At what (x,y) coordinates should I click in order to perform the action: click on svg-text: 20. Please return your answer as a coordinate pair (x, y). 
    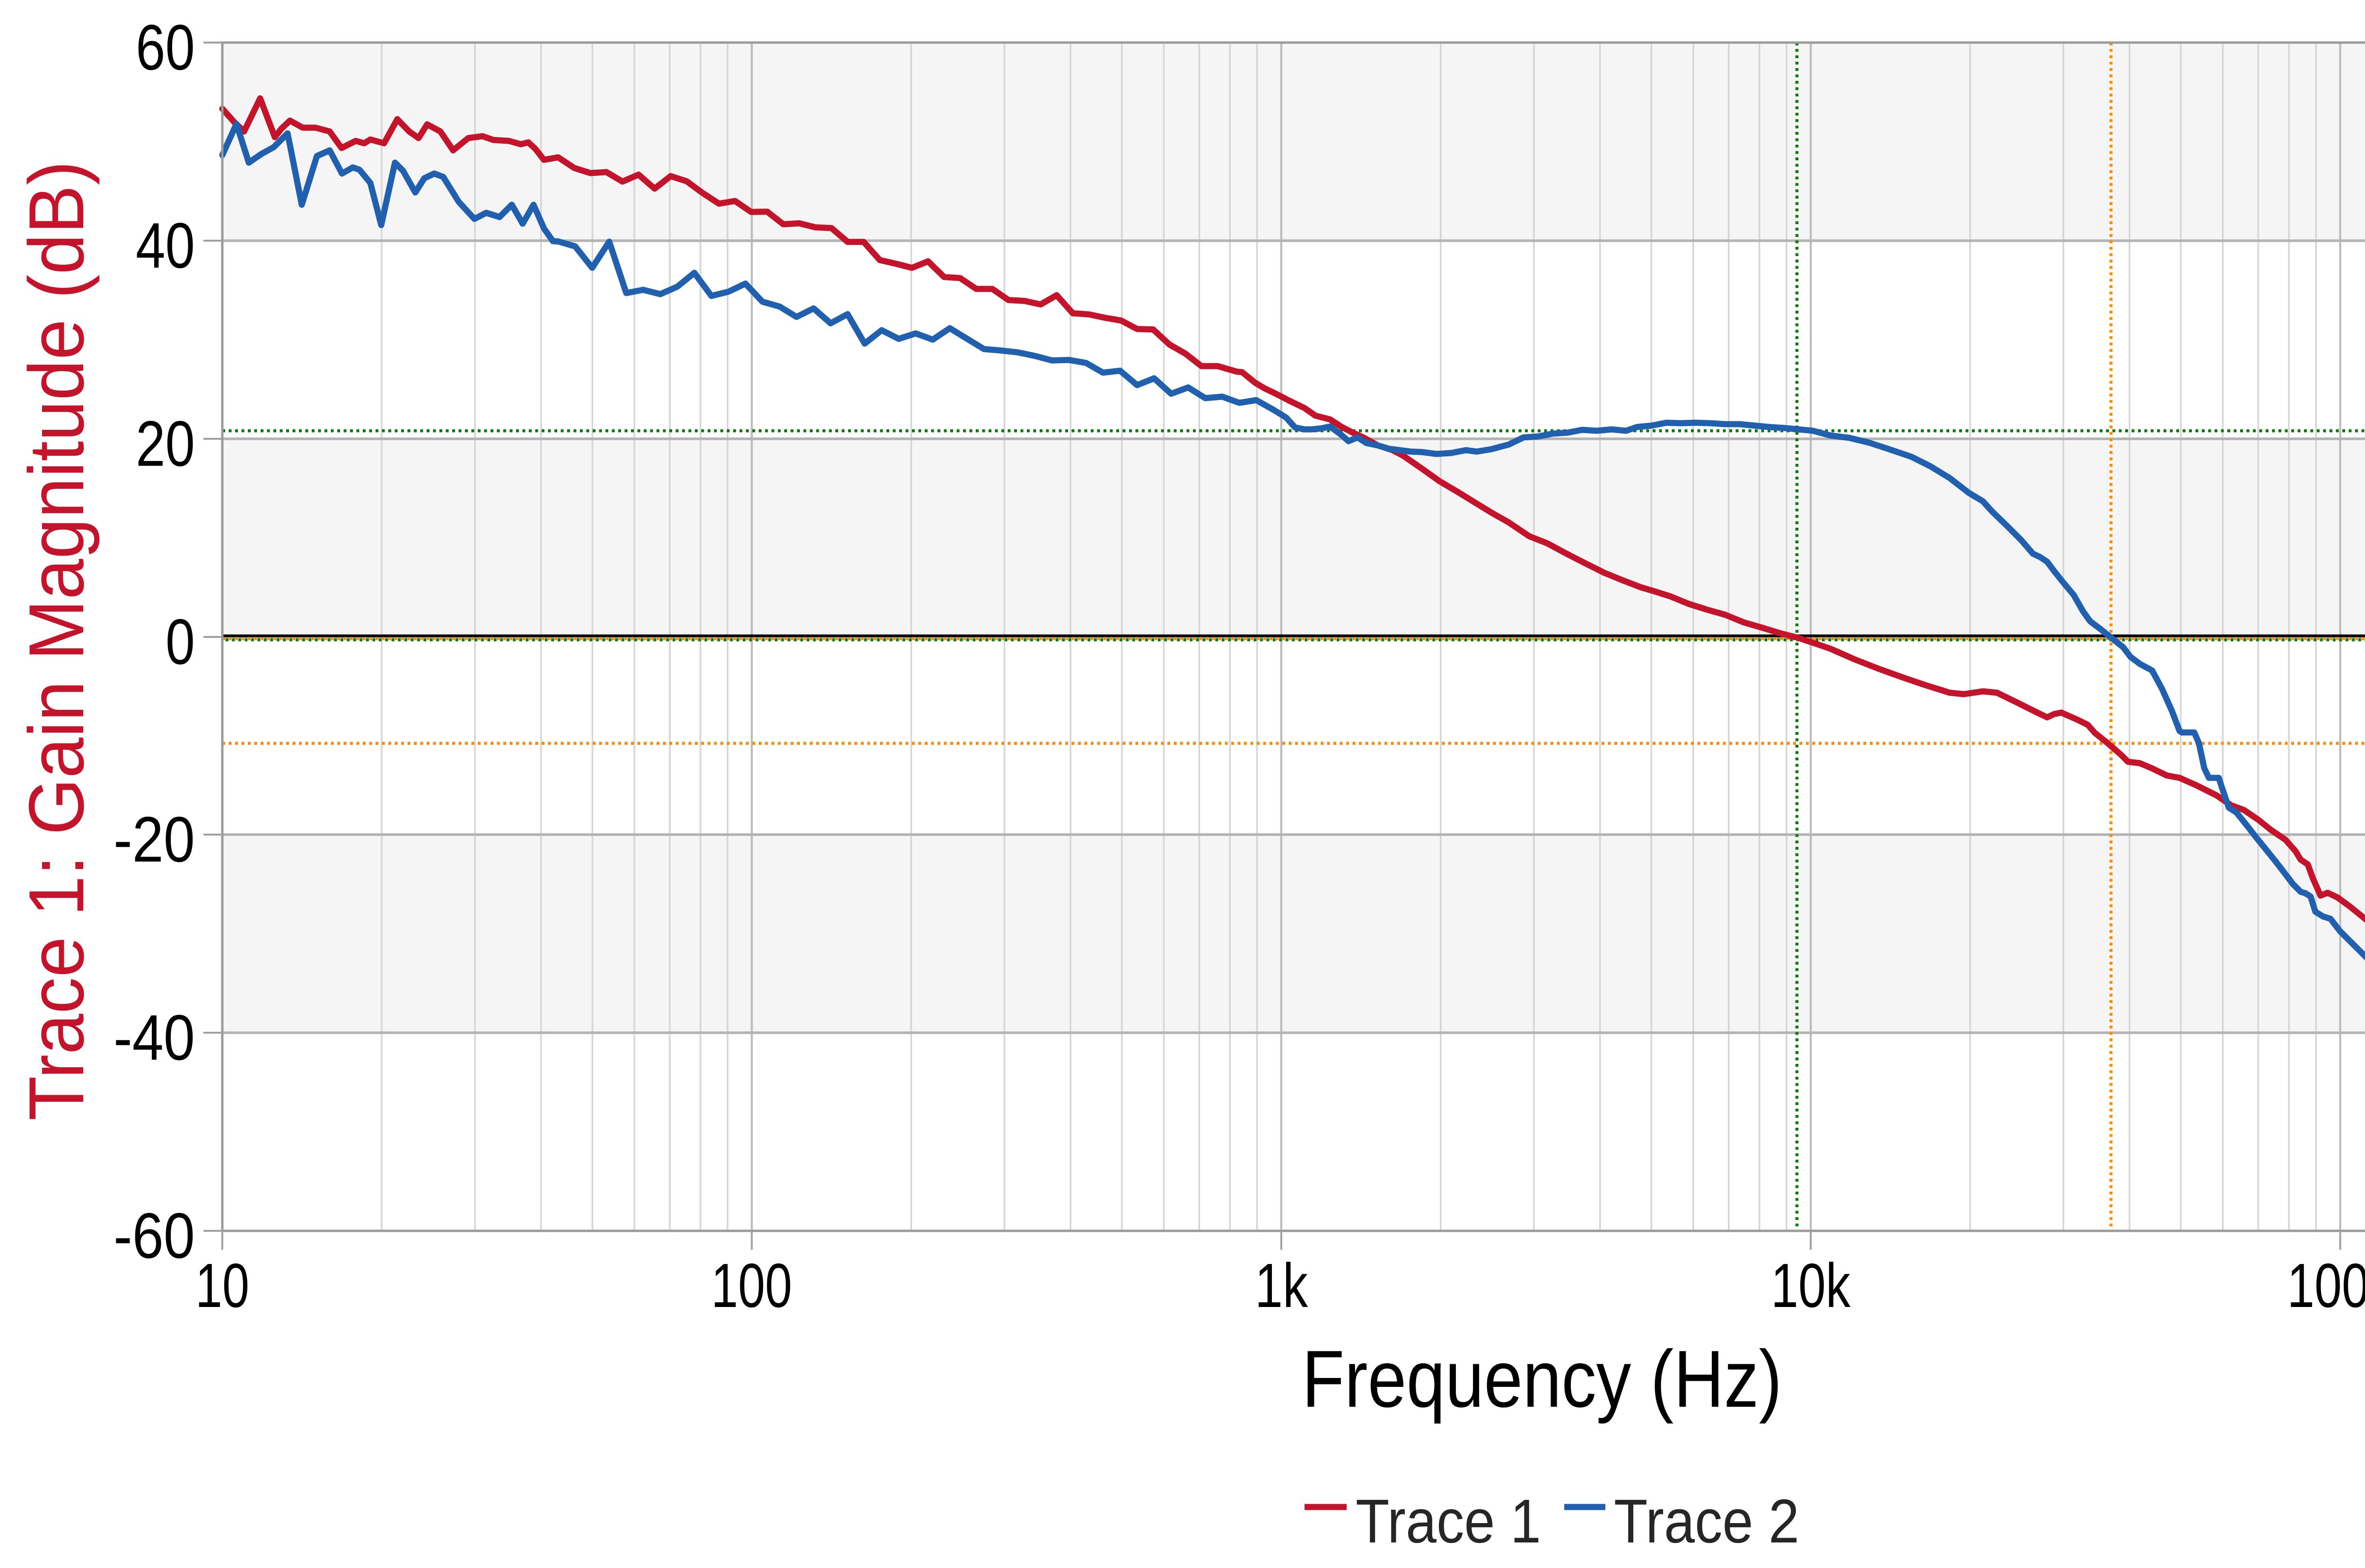
    Looking at the image, I should click on (165, 444).